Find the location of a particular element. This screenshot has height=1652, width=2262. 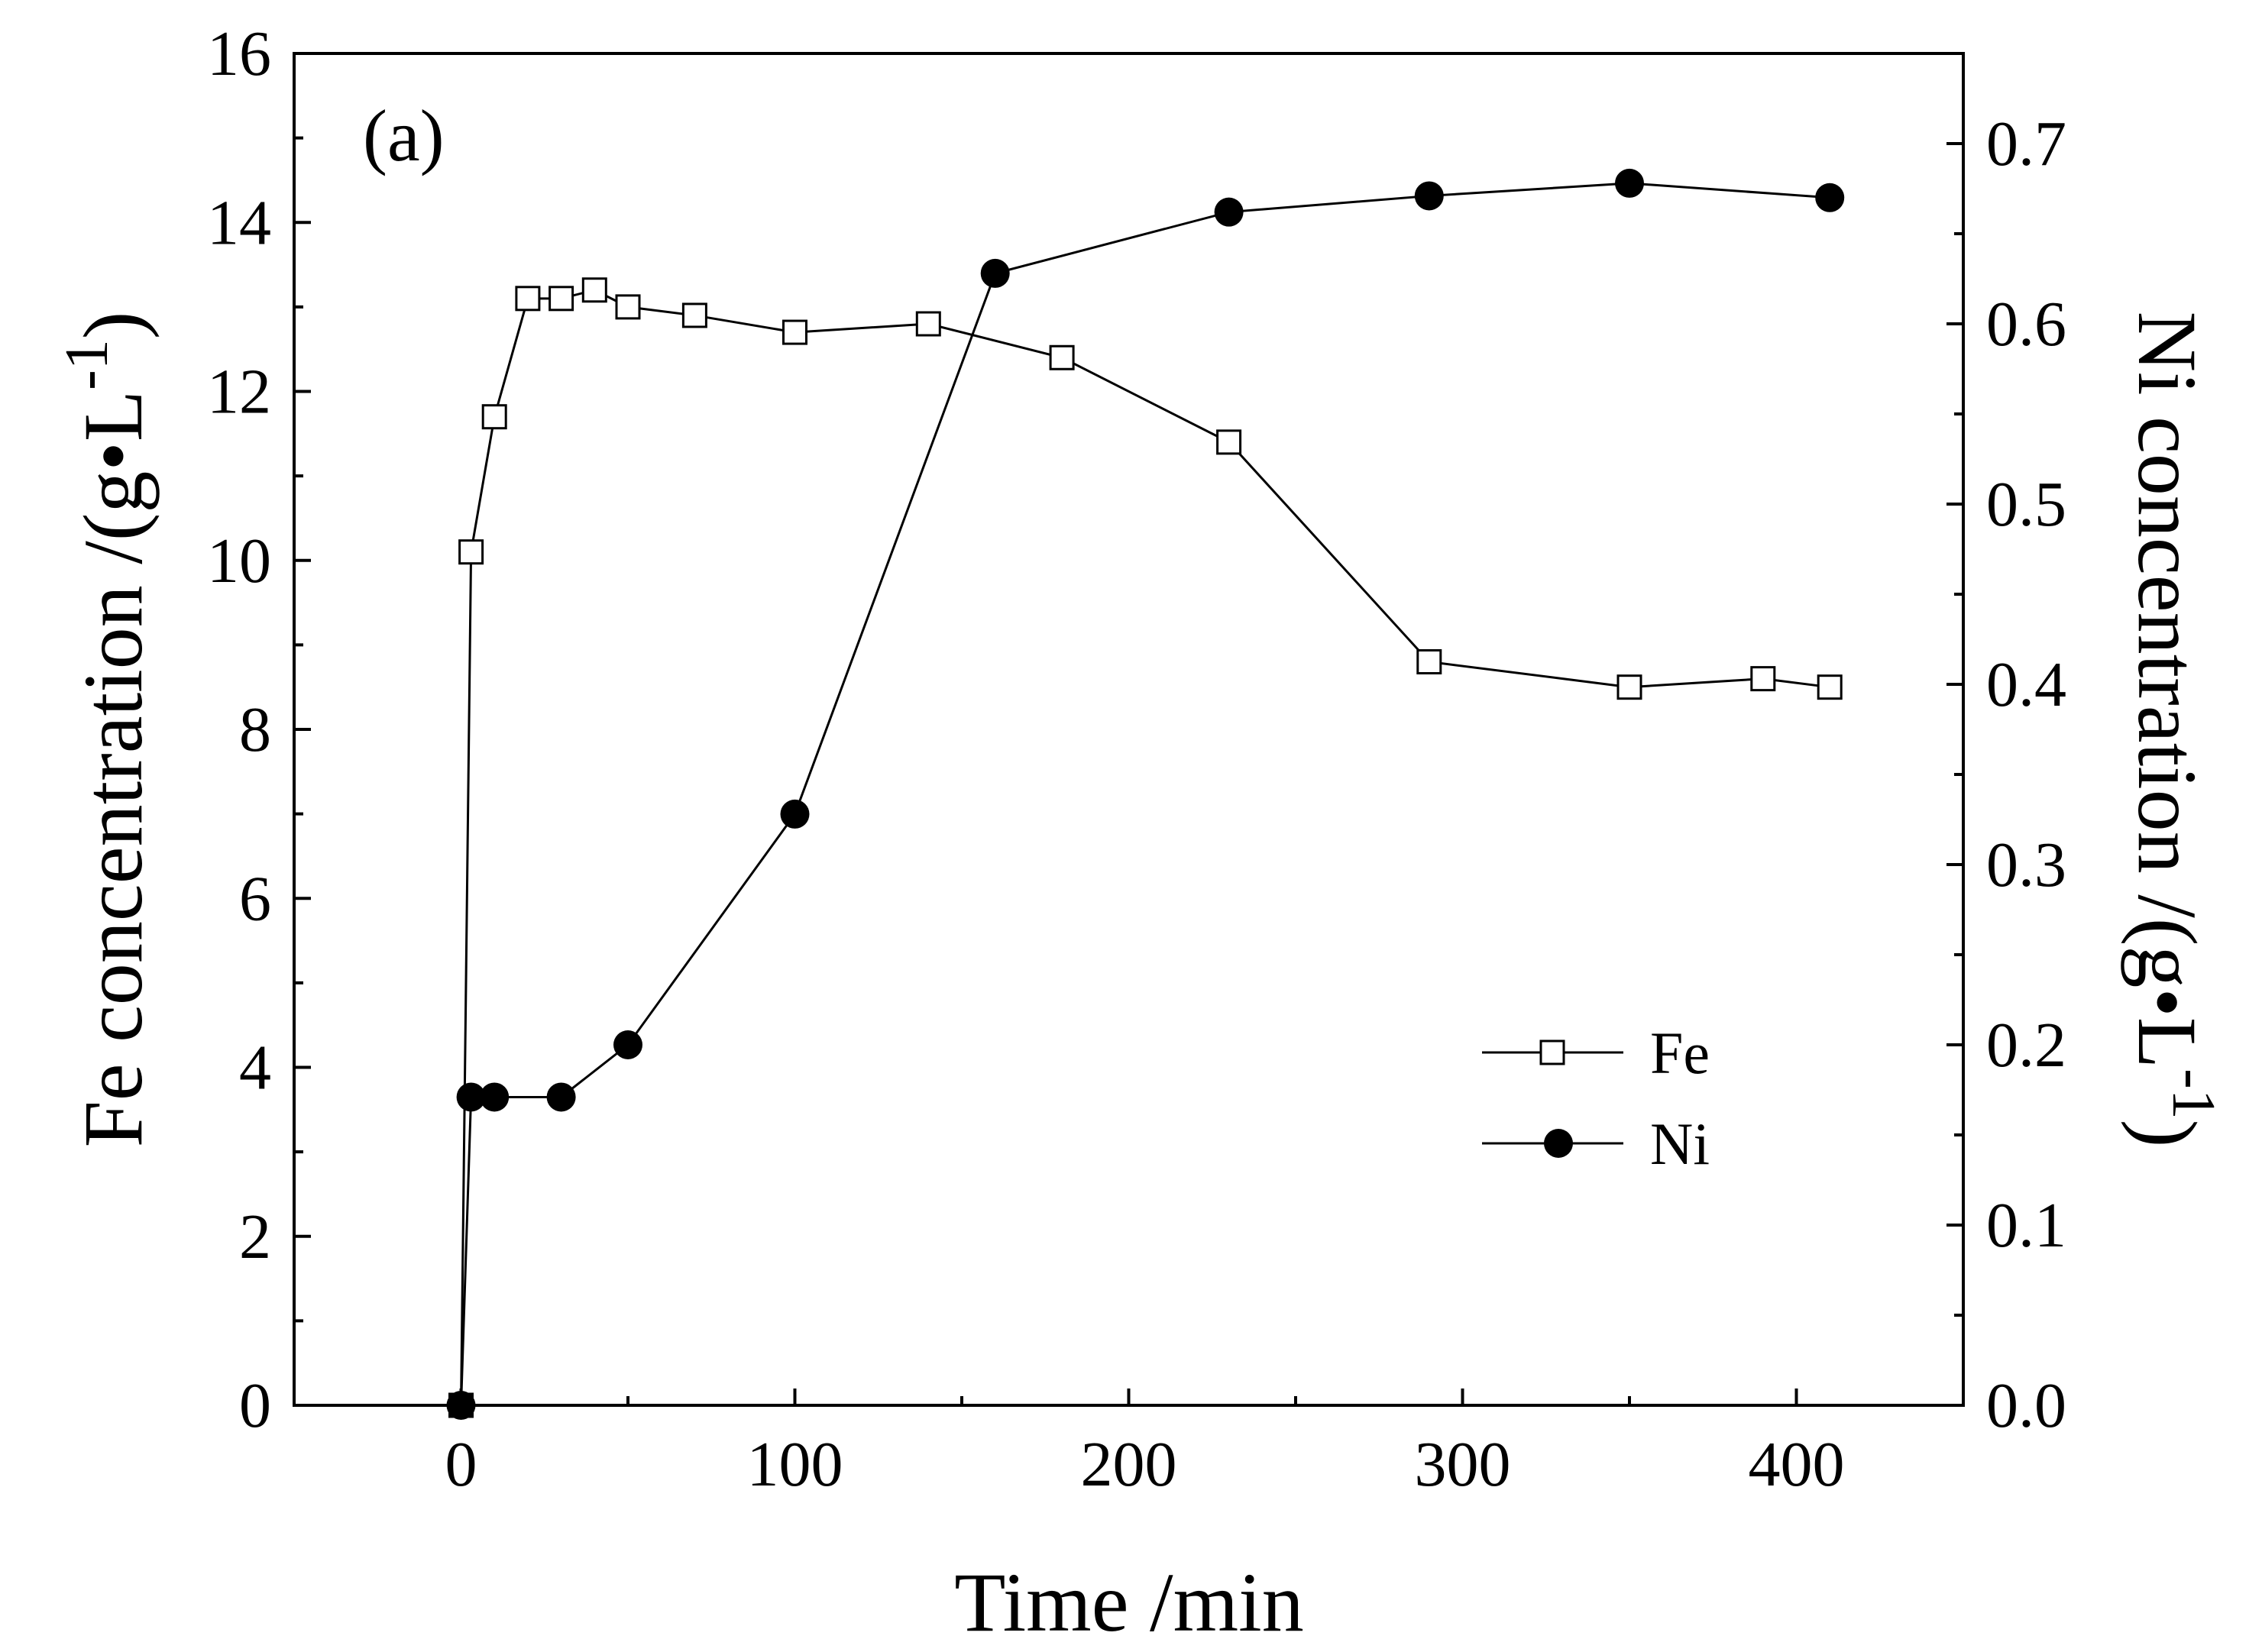

y-axis-right-title: Ni concentration /(g•L-1) is located at coordinates (2174, 730).